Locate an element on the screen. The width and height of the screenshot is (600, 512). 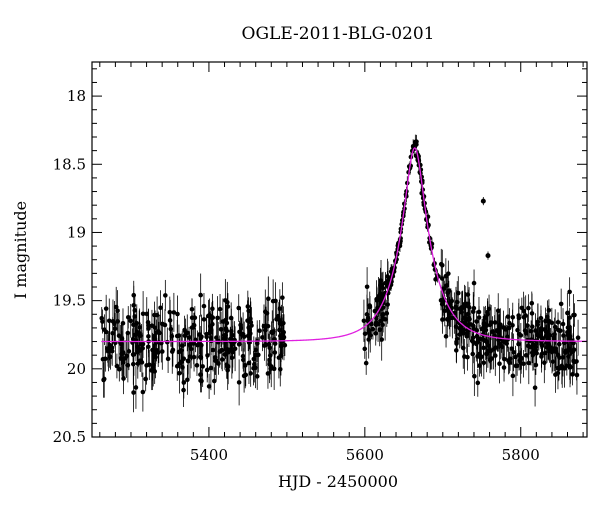
x-tick-label: 5400 is located at coordinates (209, 455).